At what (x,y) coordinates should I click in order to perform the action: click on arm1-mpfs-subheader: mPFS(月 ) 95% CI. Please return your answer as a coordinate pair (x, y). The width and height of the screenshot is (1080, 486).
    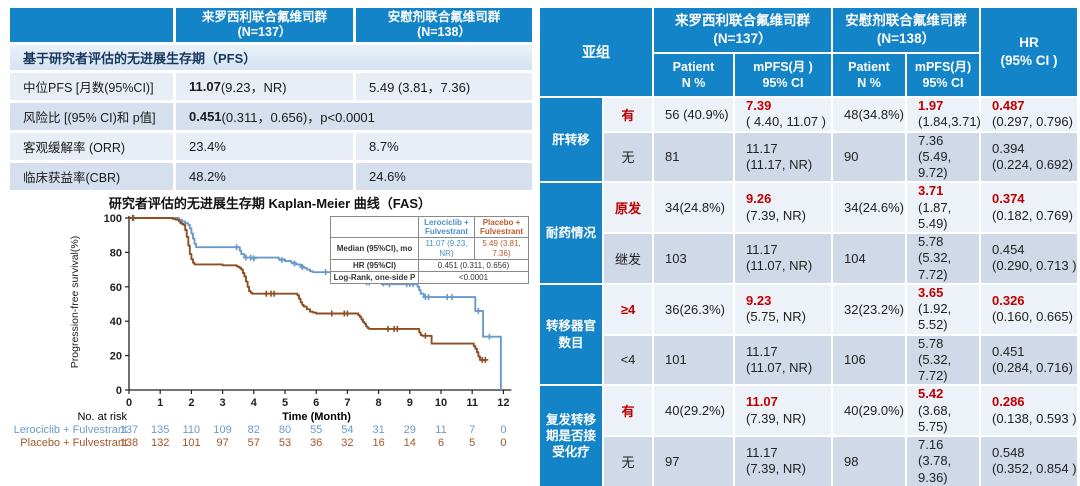
    Looking at the image, I should click on (783, 75).